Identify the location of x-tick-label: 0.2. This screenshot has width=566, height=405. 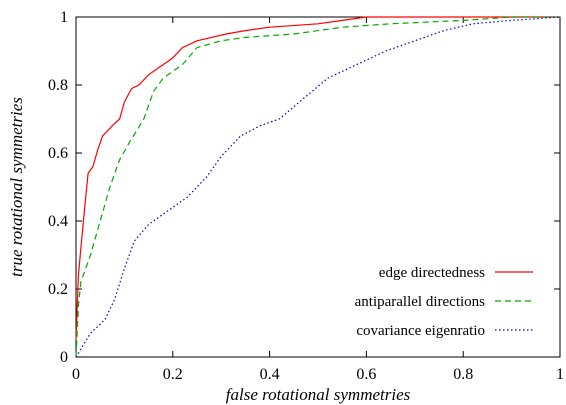
(173, 374).